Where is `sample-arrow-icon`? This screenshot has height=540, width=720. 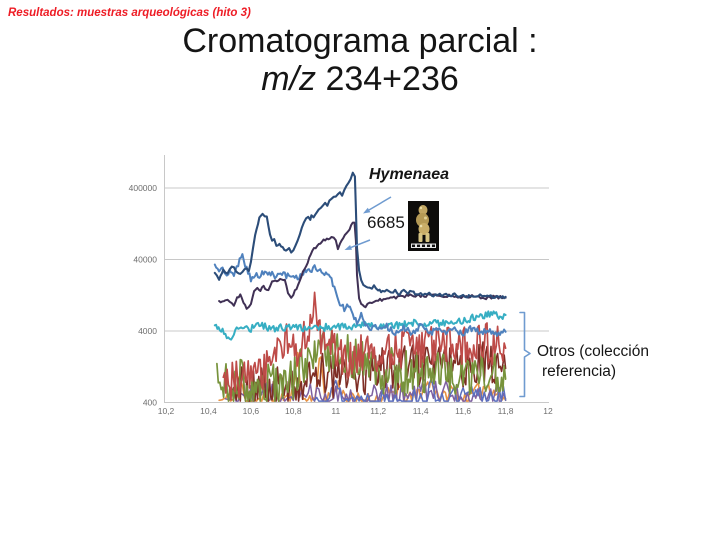 sample-arrow-icon is located at coordinates (357, 244).